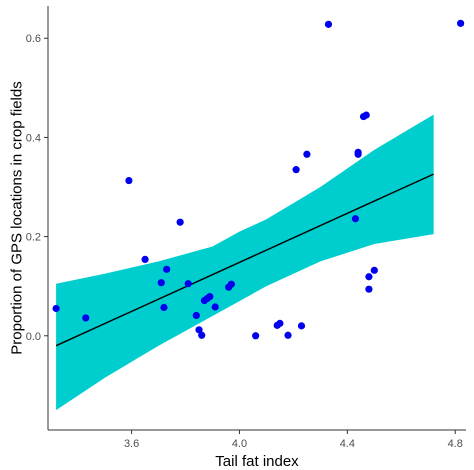 The height and width of the screenshot is (470, 474). I want to click on x-tick-label: 4.8, so click(455, 444).